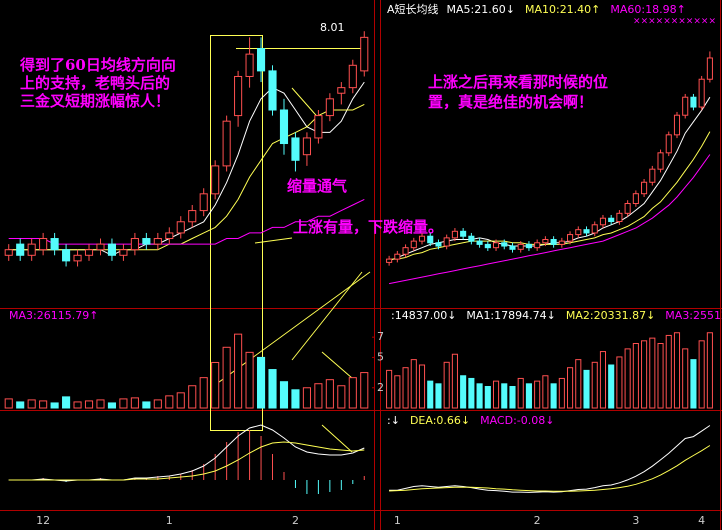  I want to click on legend-entry: :↓, so click(393, 420).